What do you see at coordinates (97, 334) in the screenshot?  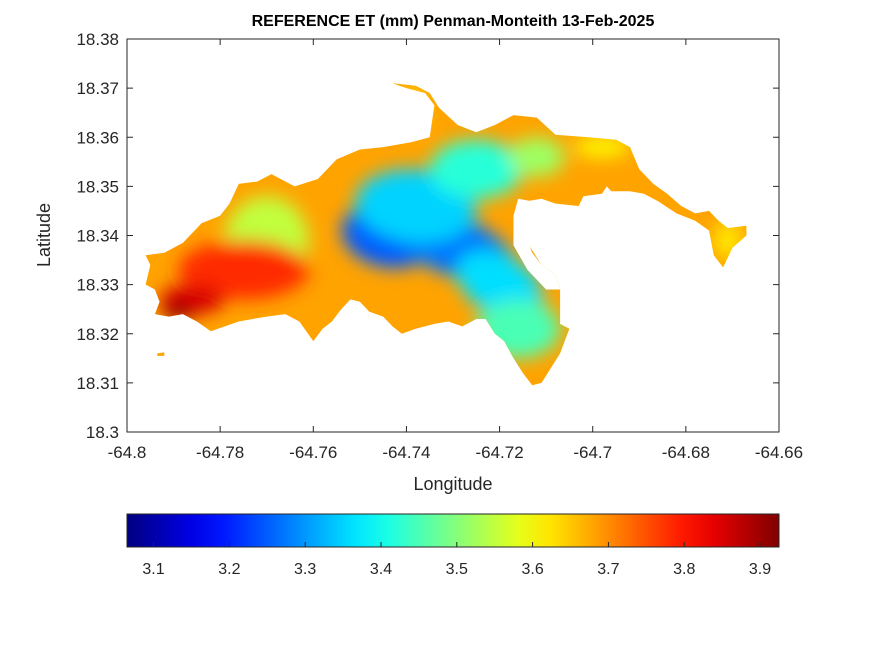 I see `y-tick-label: 18.32` at bounding box center [97, 334].